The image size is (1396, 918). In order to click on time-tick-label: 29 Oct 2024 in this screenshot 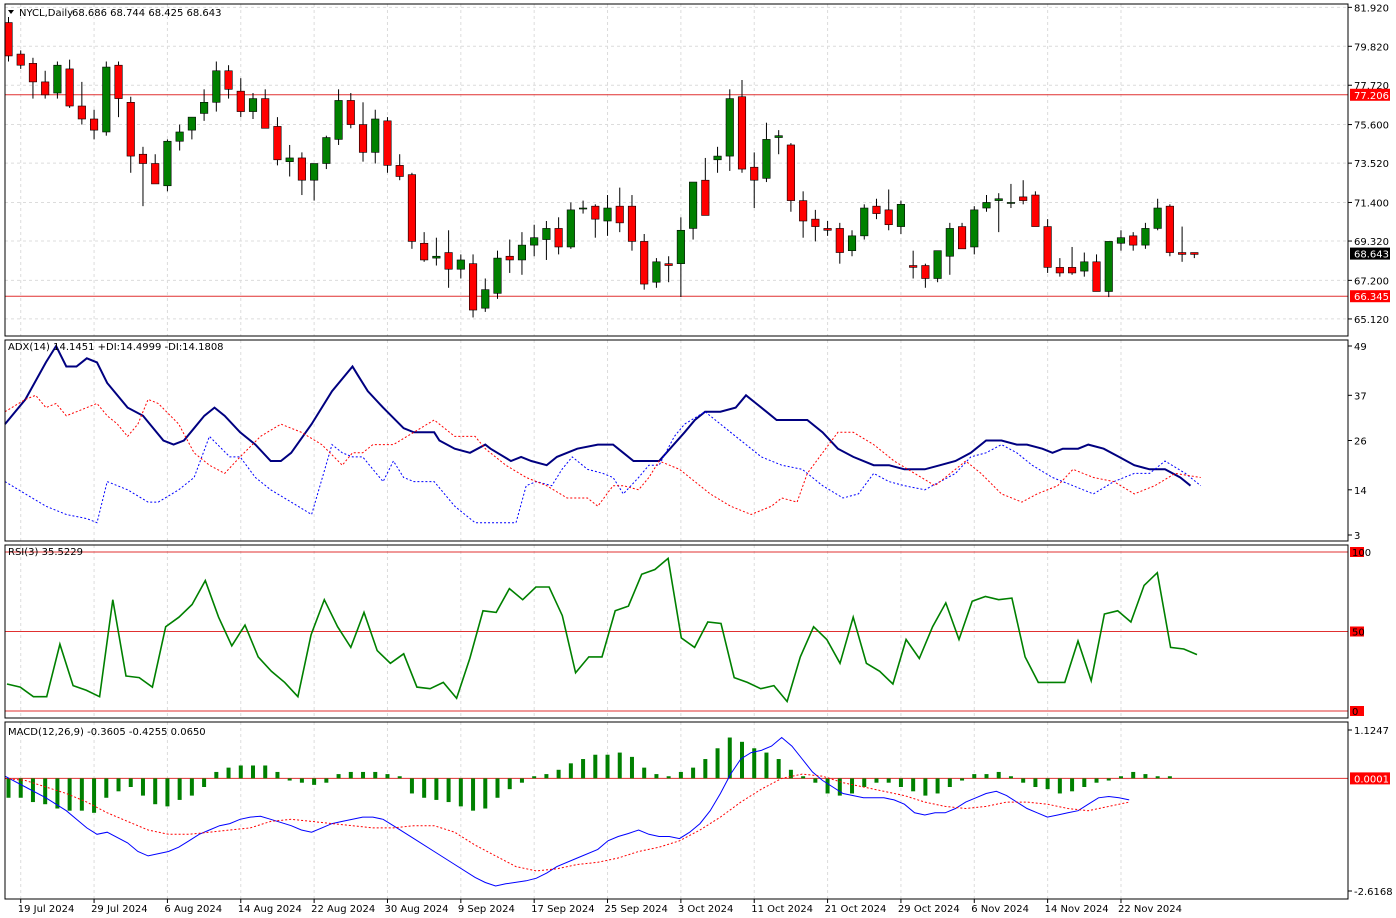, I will do `click(929, 909)`.